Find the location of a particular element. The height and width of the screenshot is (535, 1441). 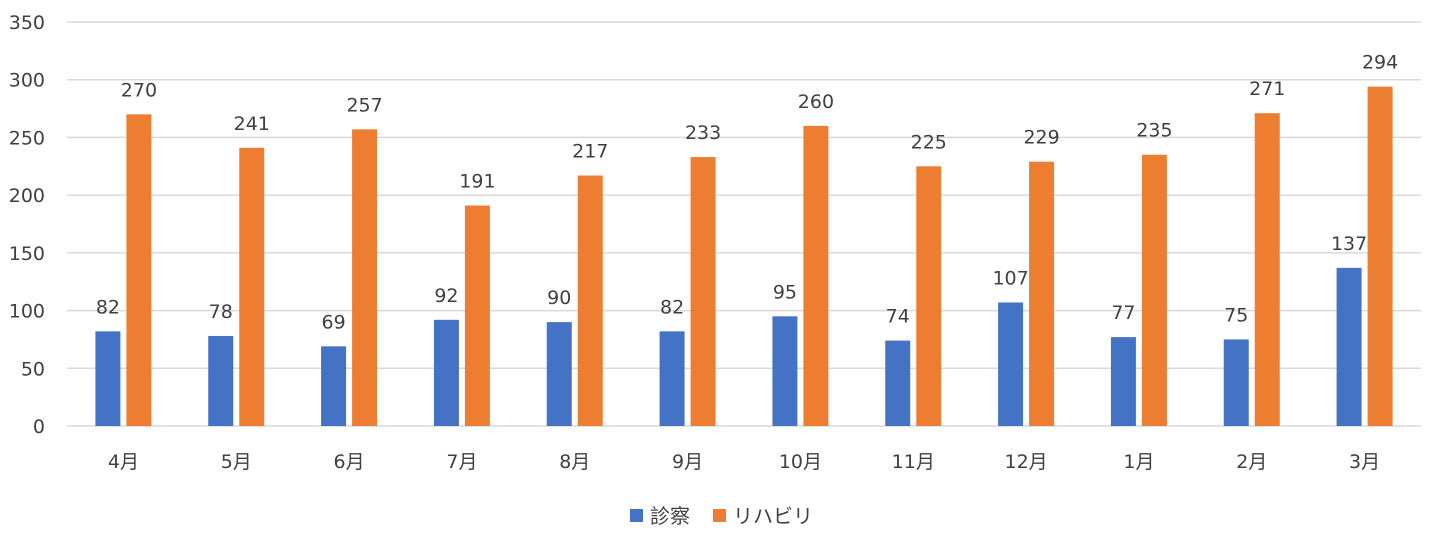

data-label: 257 is located at coordinates (364, 105).